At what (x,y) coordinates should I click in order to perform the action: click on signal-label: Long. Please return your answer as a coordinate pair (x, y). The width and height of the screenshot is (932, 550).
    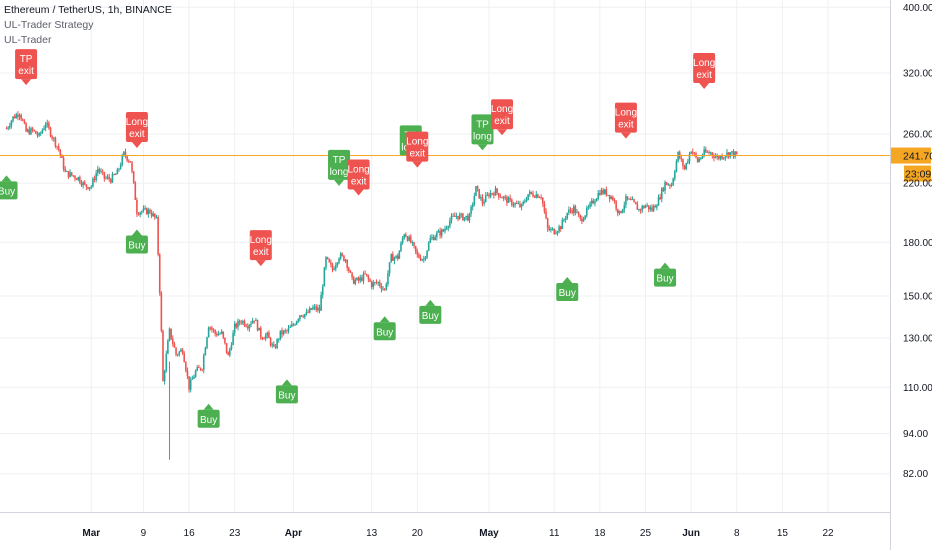
    Looking at the image, I should click on (626, 113).